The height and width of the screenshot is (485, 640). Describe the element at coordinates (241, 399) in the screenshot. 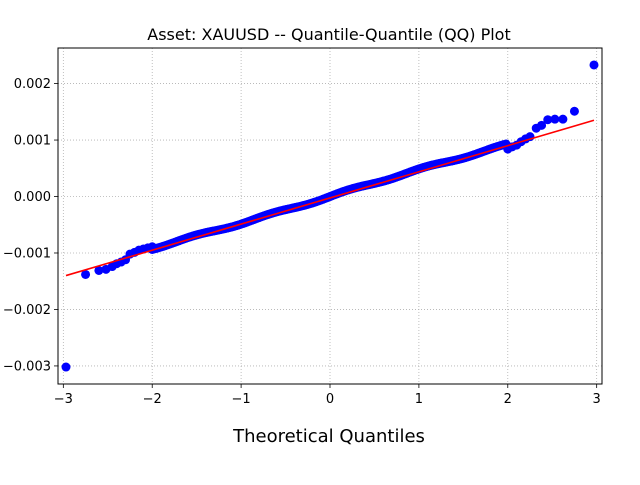

I see `x-tick-label: −1` at that location.